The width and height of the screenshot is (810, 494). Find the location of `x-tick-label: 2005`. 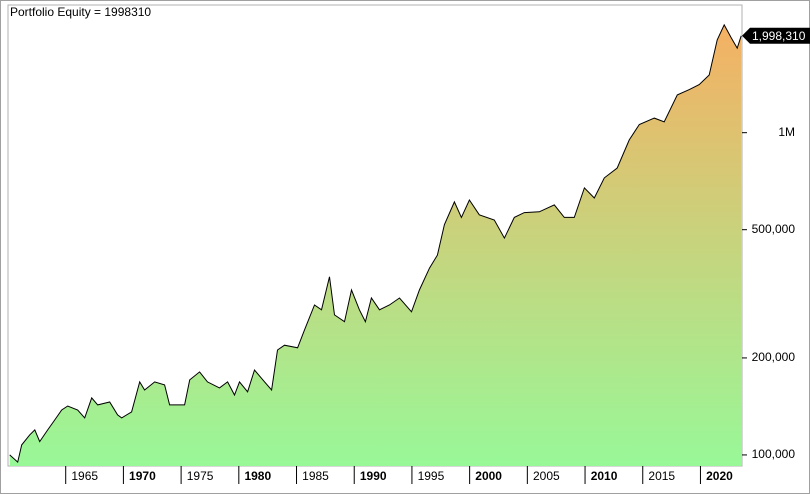

x-tick-label: 2005 is located at coordinates (546, 476).